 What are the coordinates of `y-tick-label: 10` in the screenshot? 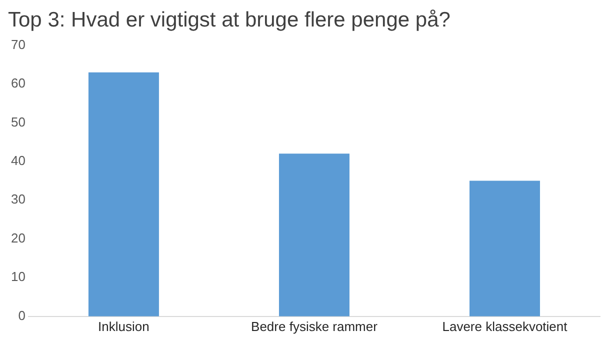 It's located at (18, 276).